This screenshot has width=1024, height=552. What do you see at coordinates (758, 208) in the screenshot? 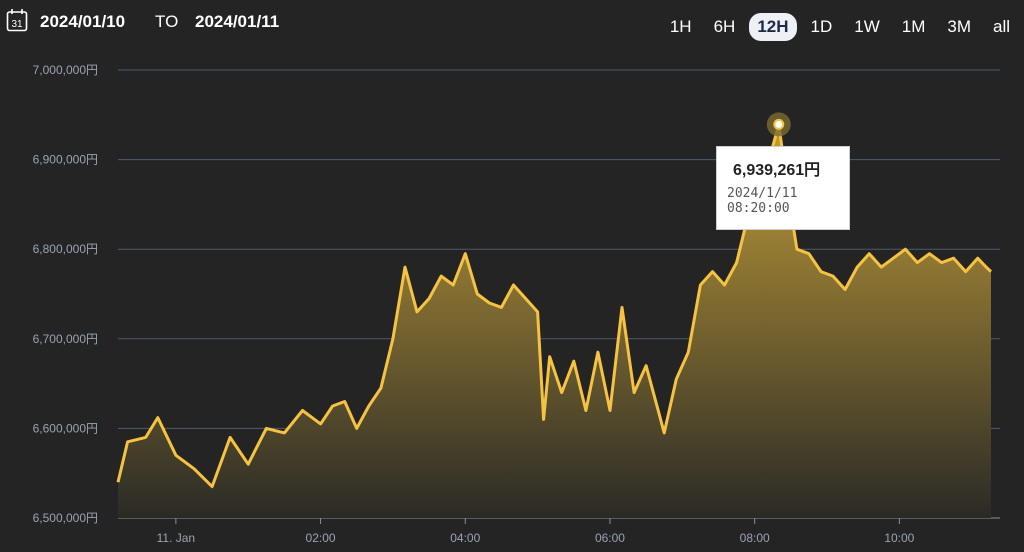
I see `tooltip-time: 08:20:00` at bounding box center [758, 208].